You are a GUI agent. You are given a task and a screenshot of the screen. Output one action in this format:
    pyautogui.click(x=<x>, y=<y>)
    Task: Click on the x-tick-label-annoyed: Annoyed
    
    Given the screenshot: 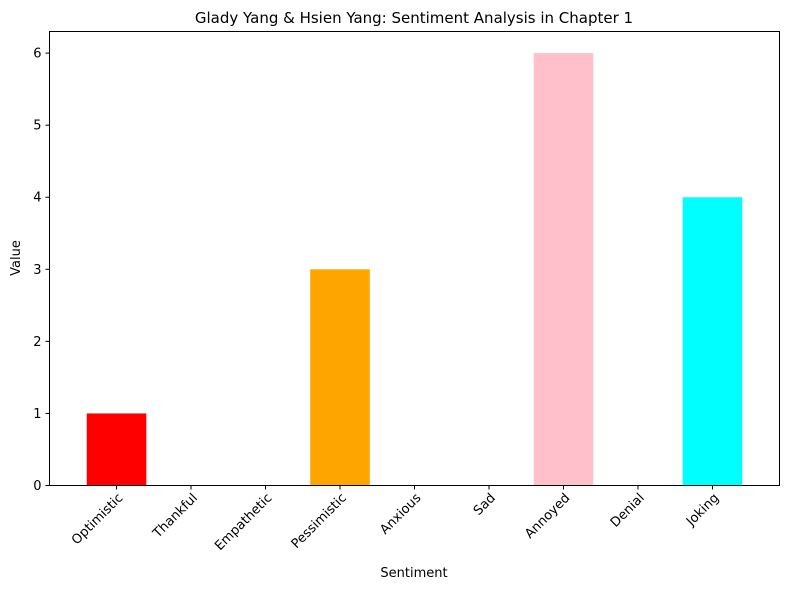 What is the action you would take?
    pyautogui.click(x=547, y=516)
    